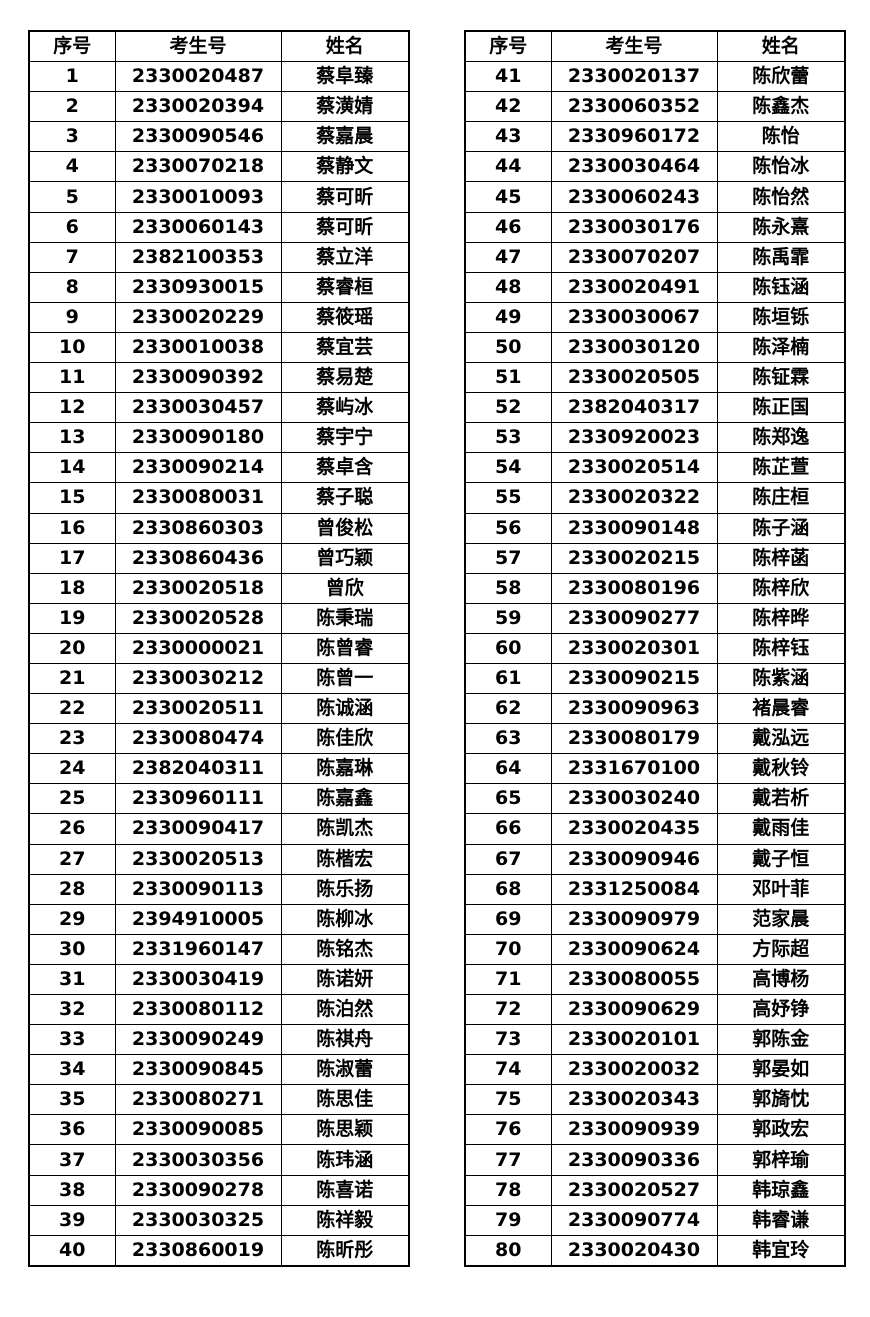  I want to click on cell-name: 蔡阜臻, so click(345, 77).